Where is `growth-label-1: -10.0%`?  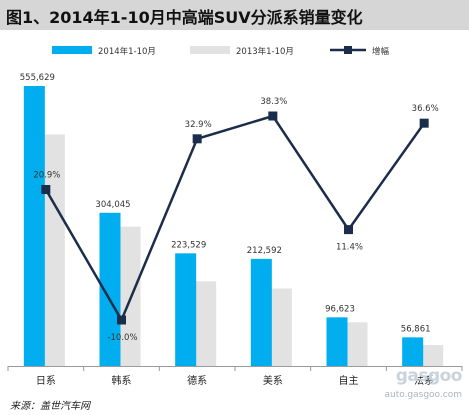
growth-label-1: -10.0% is located at coordinates (122, 338).